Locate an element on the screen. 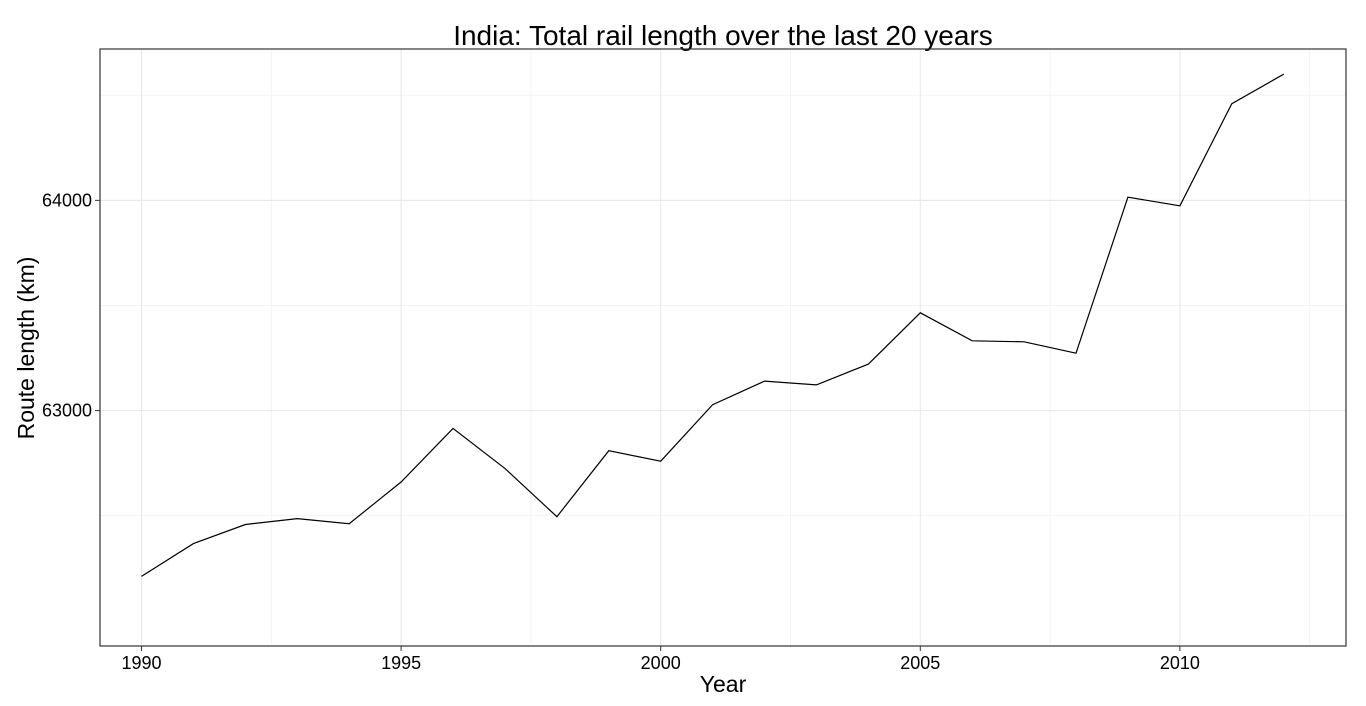 This screenshot has height=706, width=1366. x-tick-label: 2010 is located at coordinates (1180, 663).